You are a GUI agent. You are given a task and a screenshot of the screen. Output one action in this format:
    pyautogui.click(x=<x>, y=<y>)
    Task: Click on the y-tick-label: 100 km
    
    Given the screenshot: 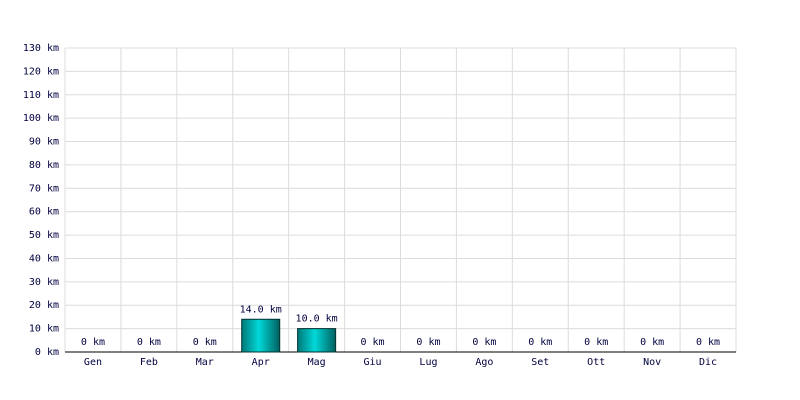 What is the action you would take?
    pyautogui.click(x=41, y=118)
    